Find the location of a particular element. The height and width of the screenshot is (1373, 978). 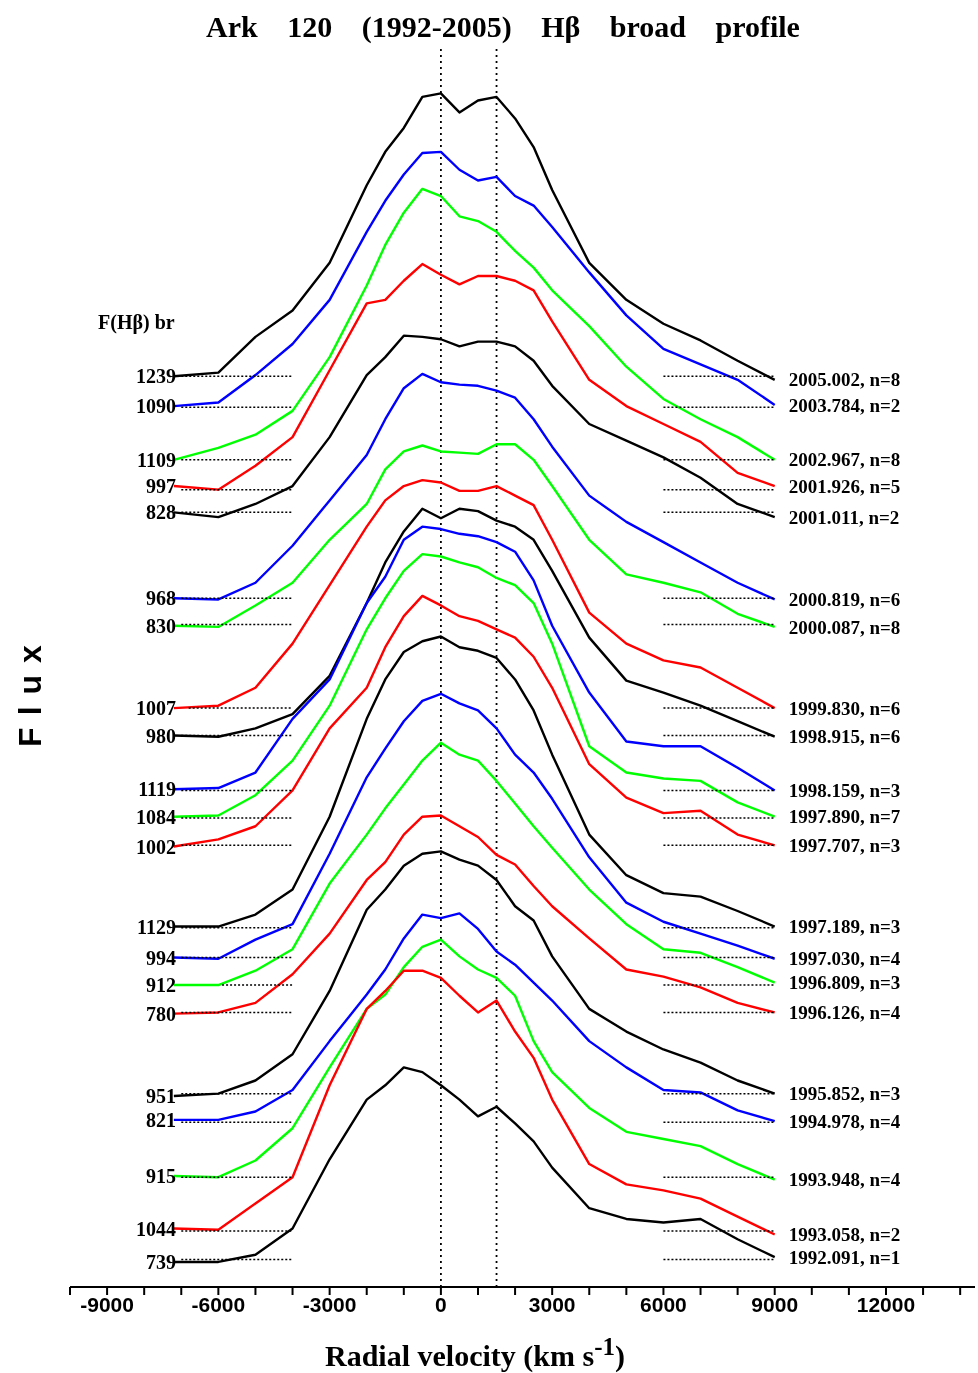

annotation: 1119 is located at coordinates (157, 789).